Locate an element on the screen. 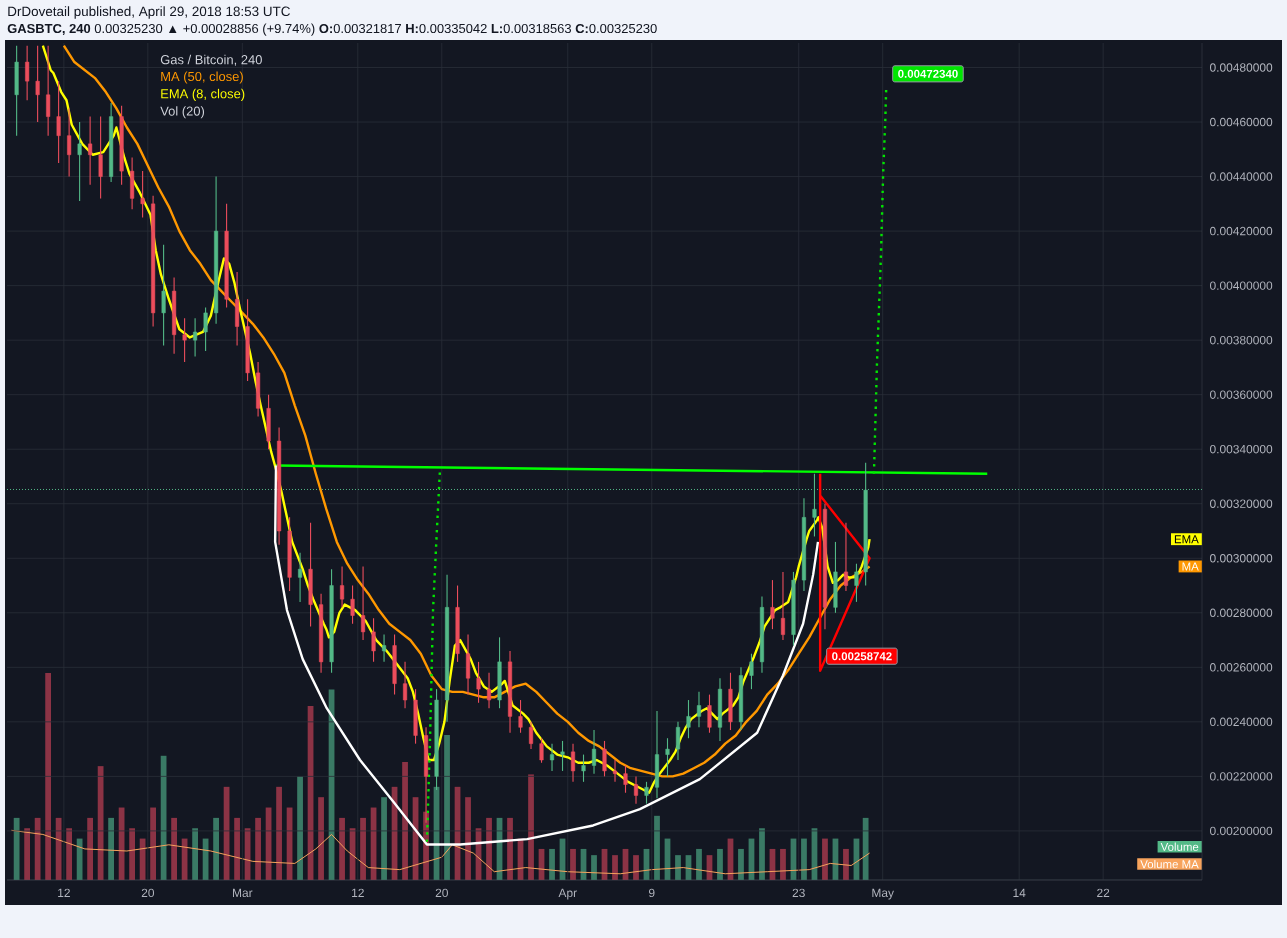  y-tick-label: 0.00440000 is located at coordinates (1241, 176).